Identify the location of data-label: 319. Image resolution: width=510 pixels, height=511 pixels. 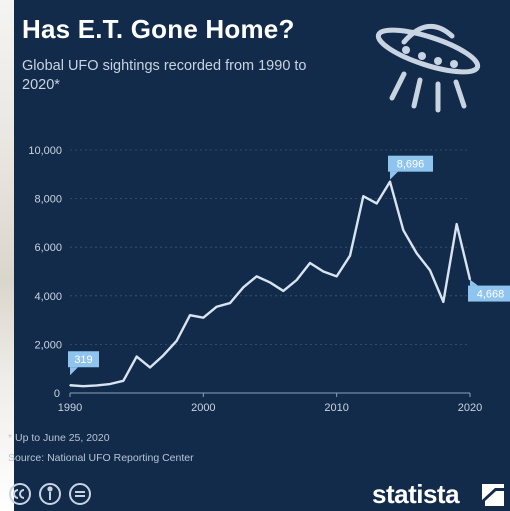
(83, 360).